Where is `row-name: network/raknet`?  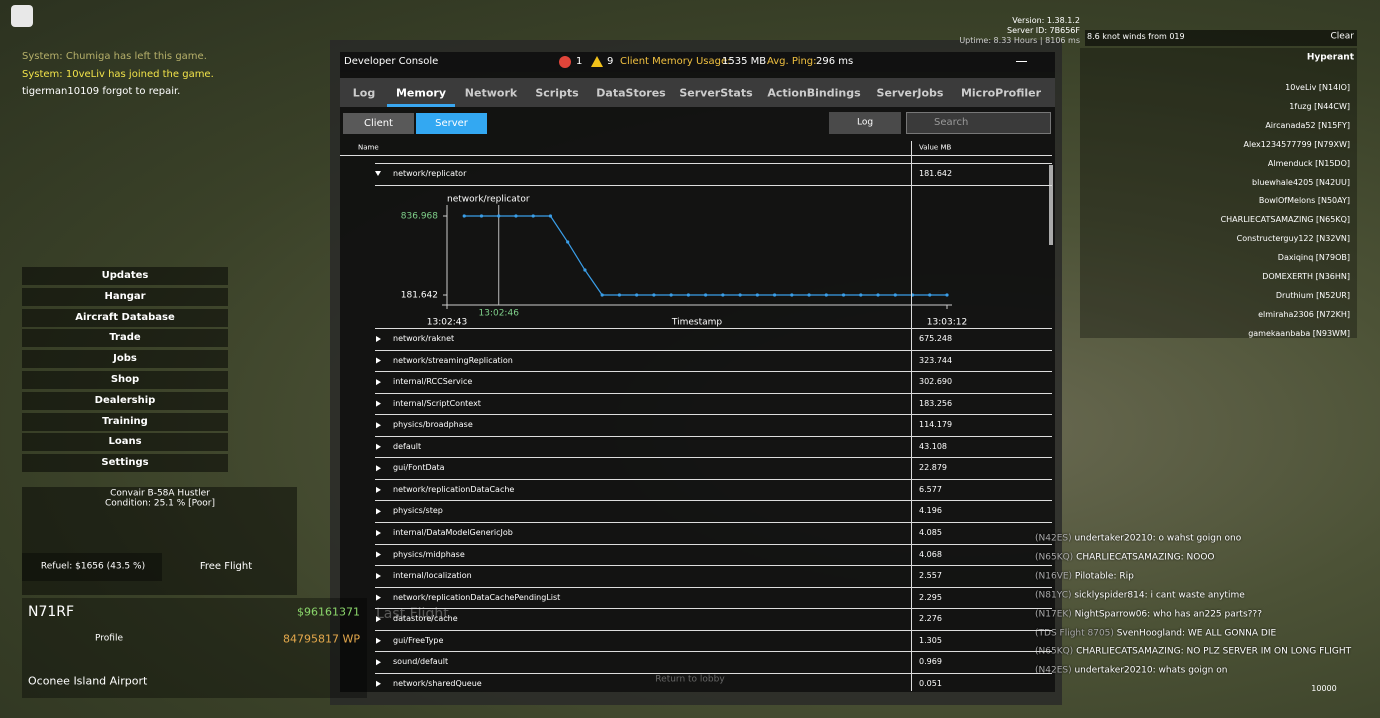
row-name: network/raknet is located at coordinates (424, 338).